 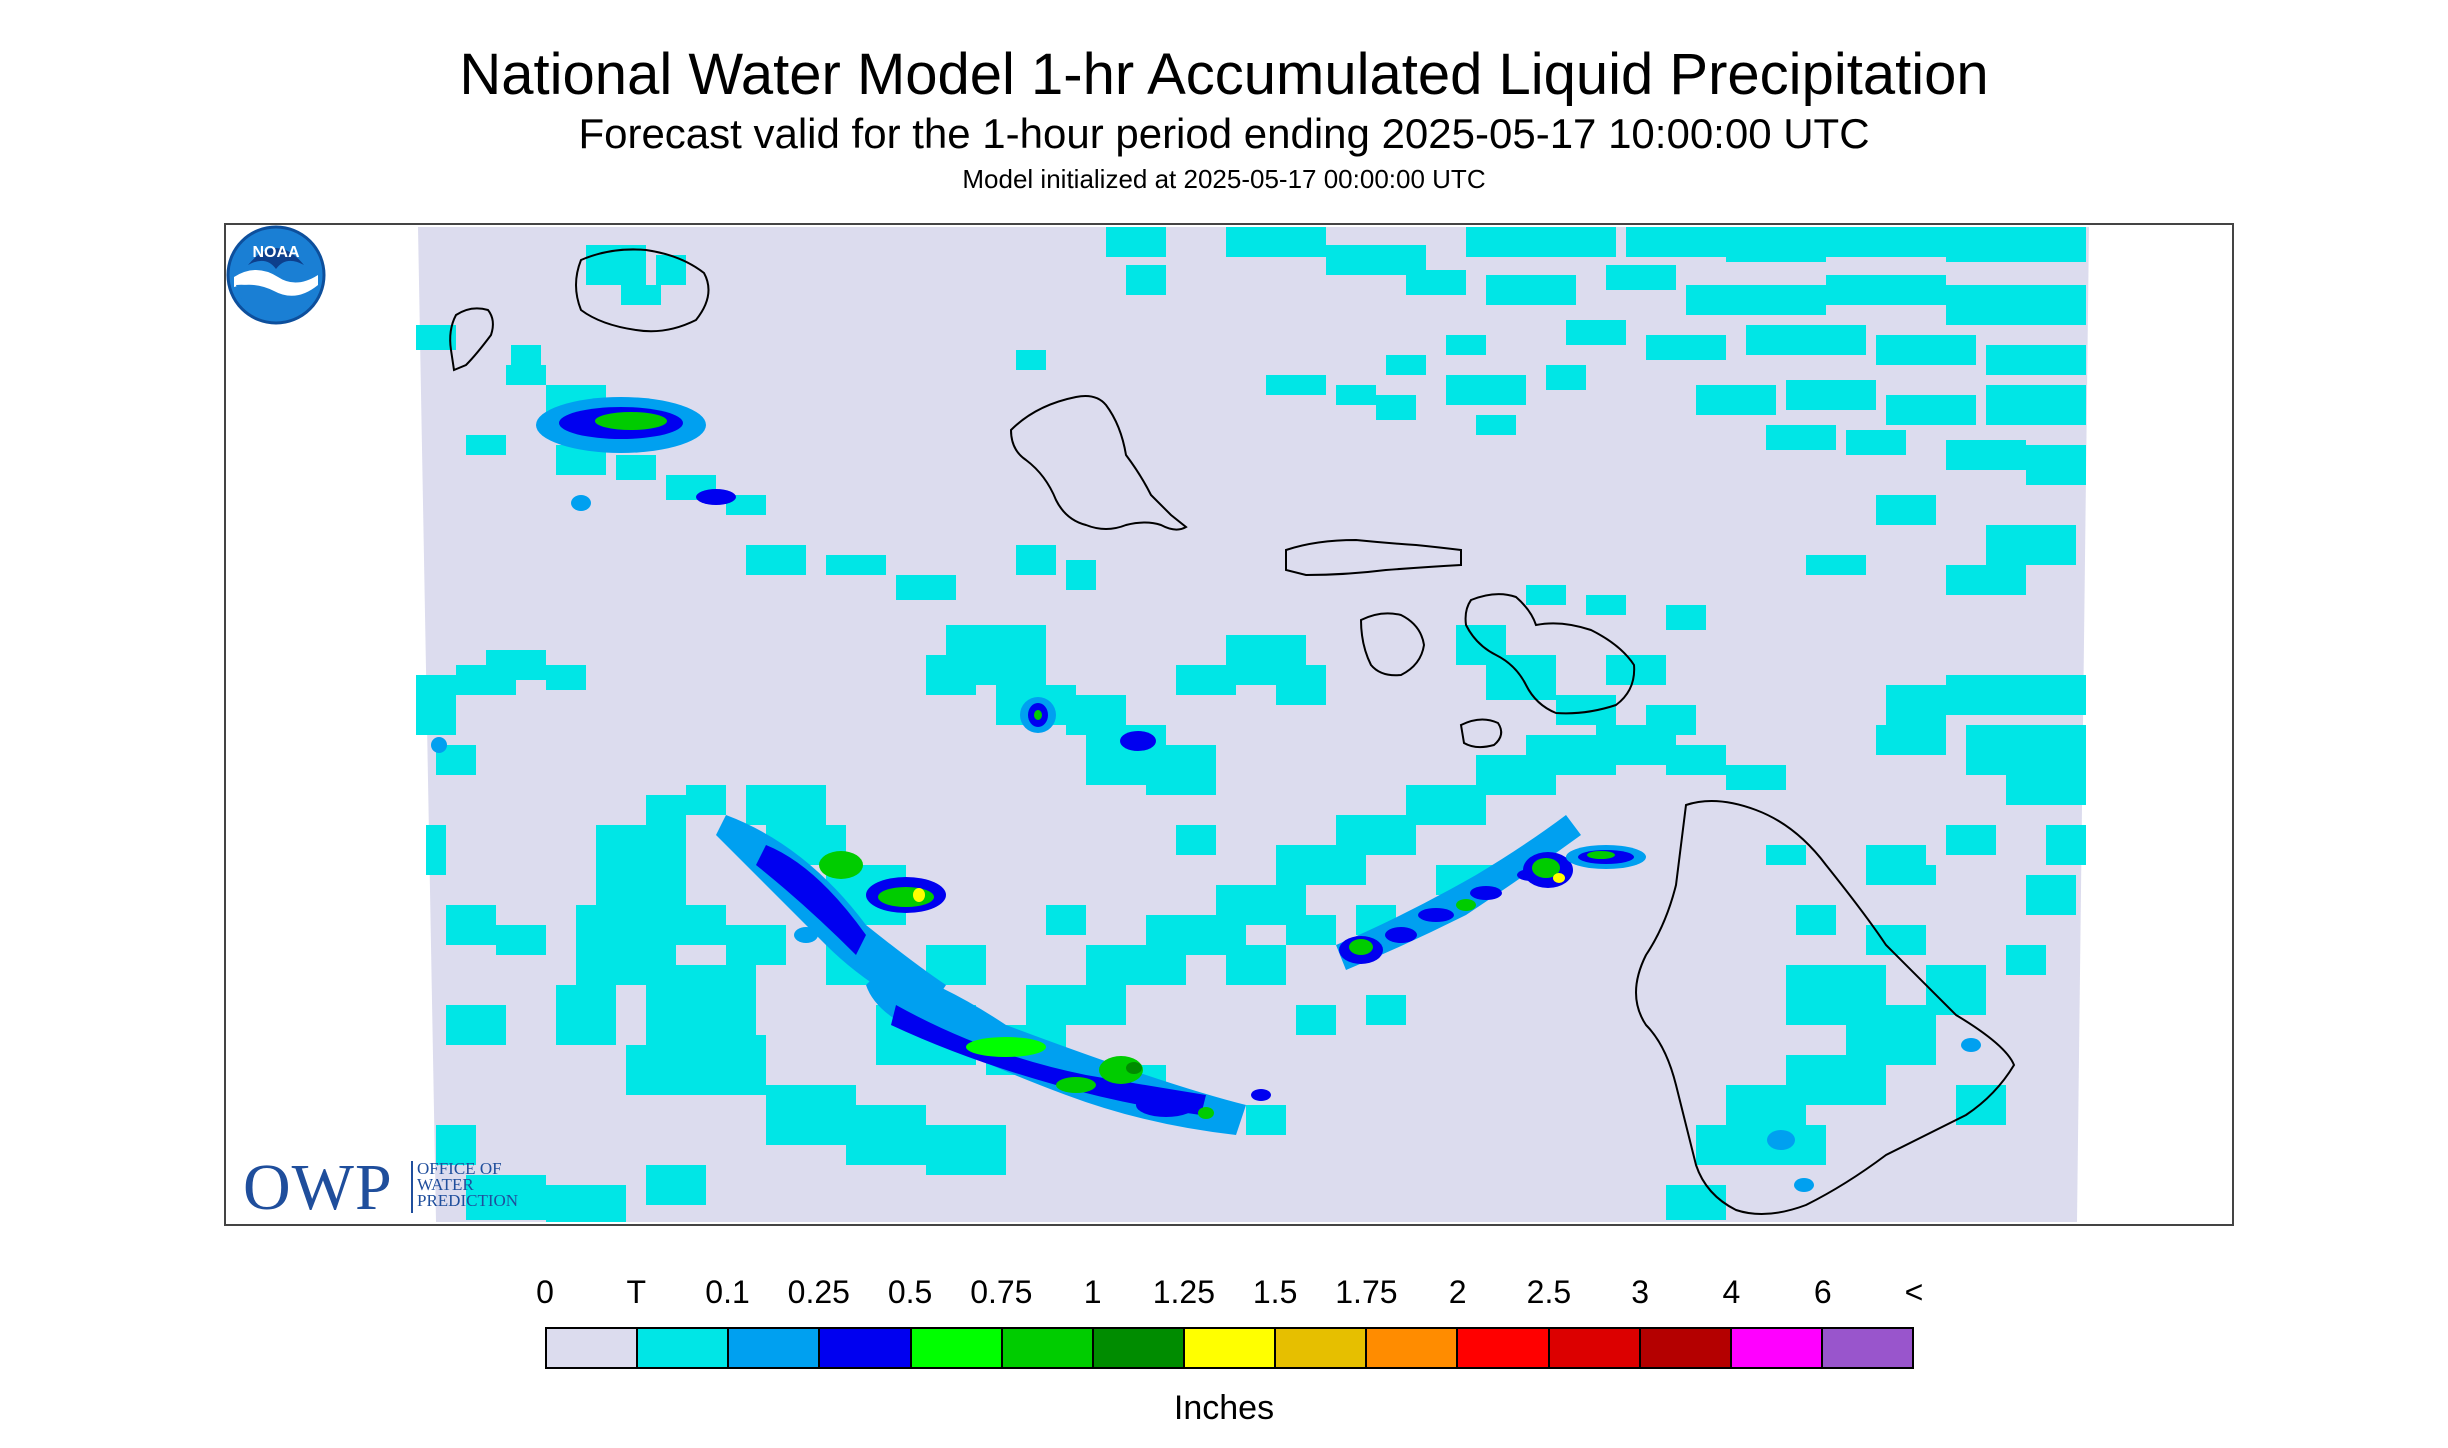 I want to click on legend-tick-label: 0, so click(x=545, y=1292).